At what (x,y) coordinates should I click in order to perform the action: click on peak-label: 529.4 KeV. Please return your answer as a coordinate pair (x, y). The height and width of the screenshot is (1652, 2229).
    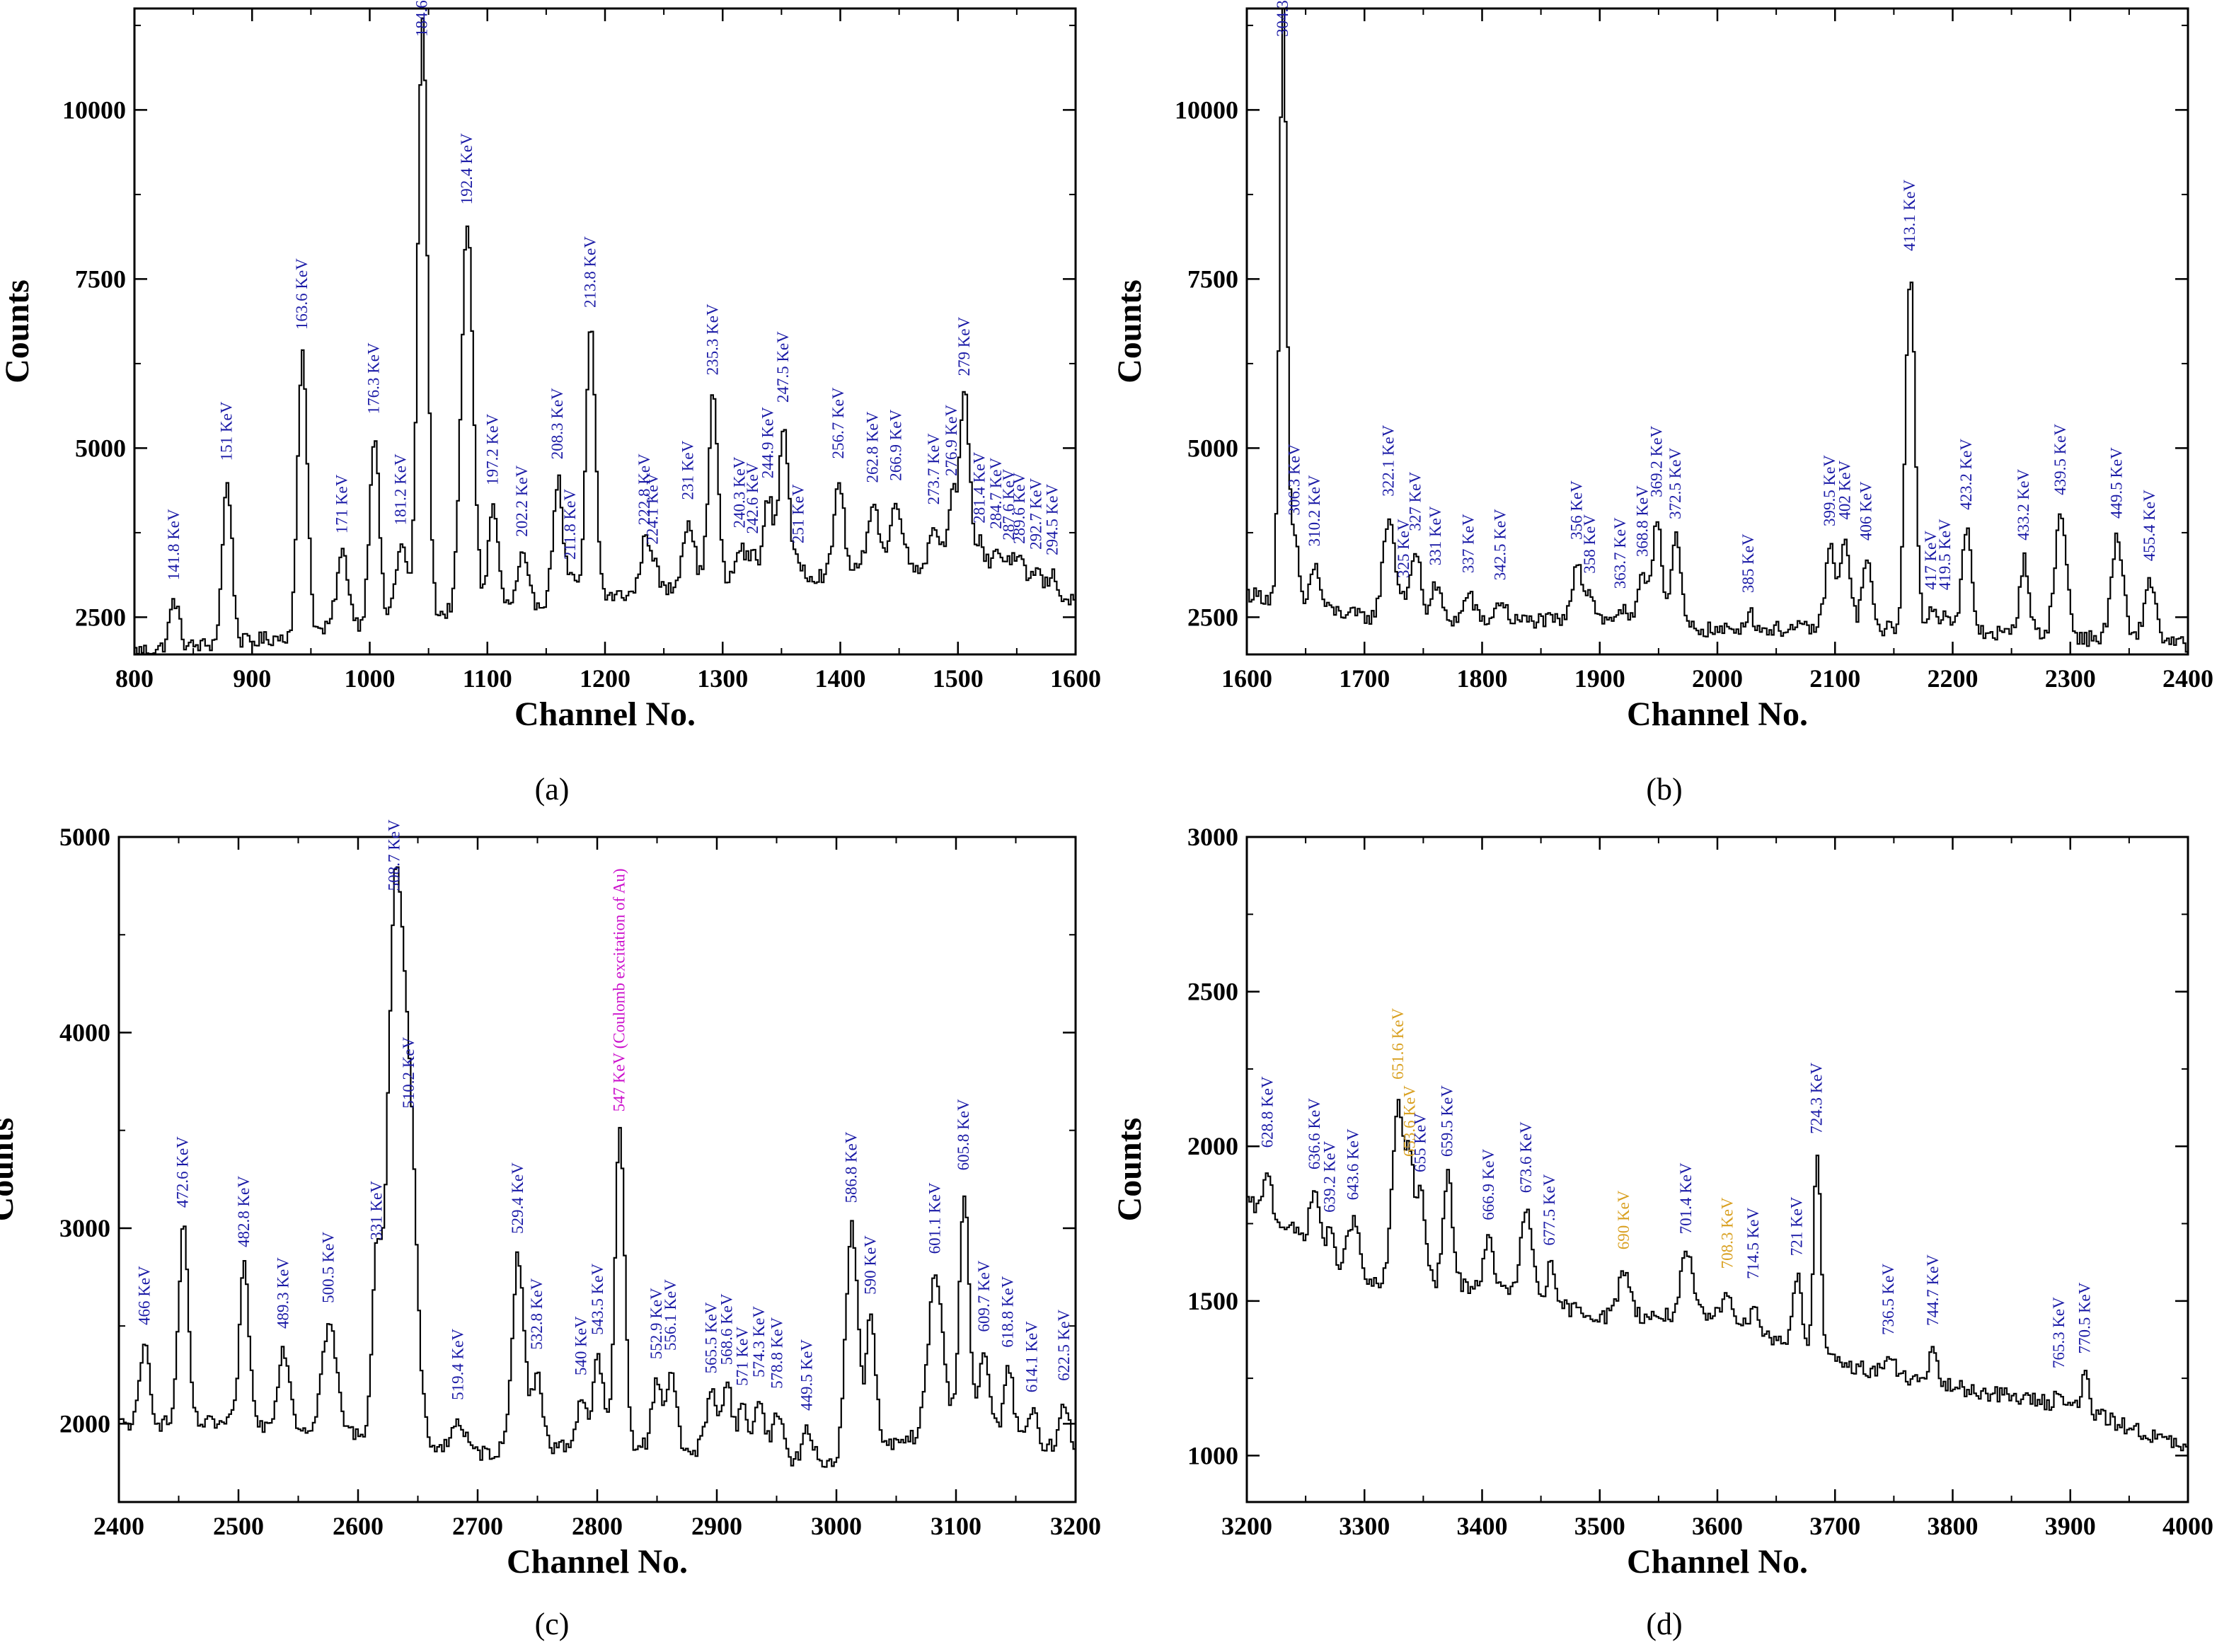
    Looking at the image, I should click on (517, 1198).